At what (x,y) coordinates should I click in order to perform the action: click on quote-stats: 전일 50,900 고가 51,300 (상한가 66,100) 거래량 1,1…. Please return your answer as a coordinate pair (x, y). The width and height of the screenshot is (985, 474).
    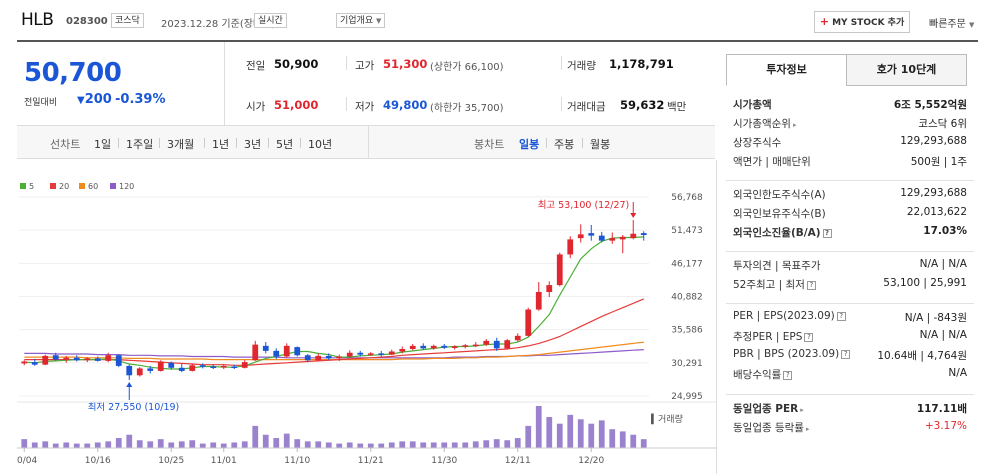
    Looking at the image, I should click on (471, 84).